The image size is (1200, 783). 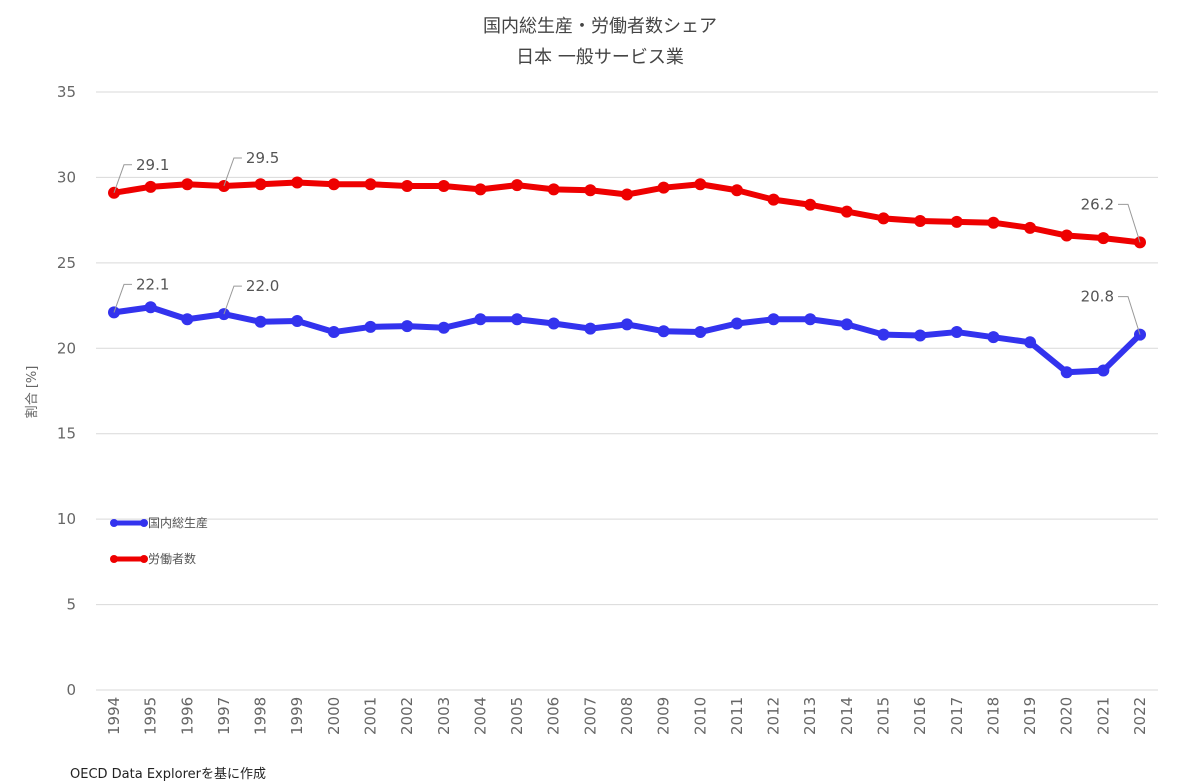 I want to click on x-tick-label: 2018, so click(x=993, y=716).